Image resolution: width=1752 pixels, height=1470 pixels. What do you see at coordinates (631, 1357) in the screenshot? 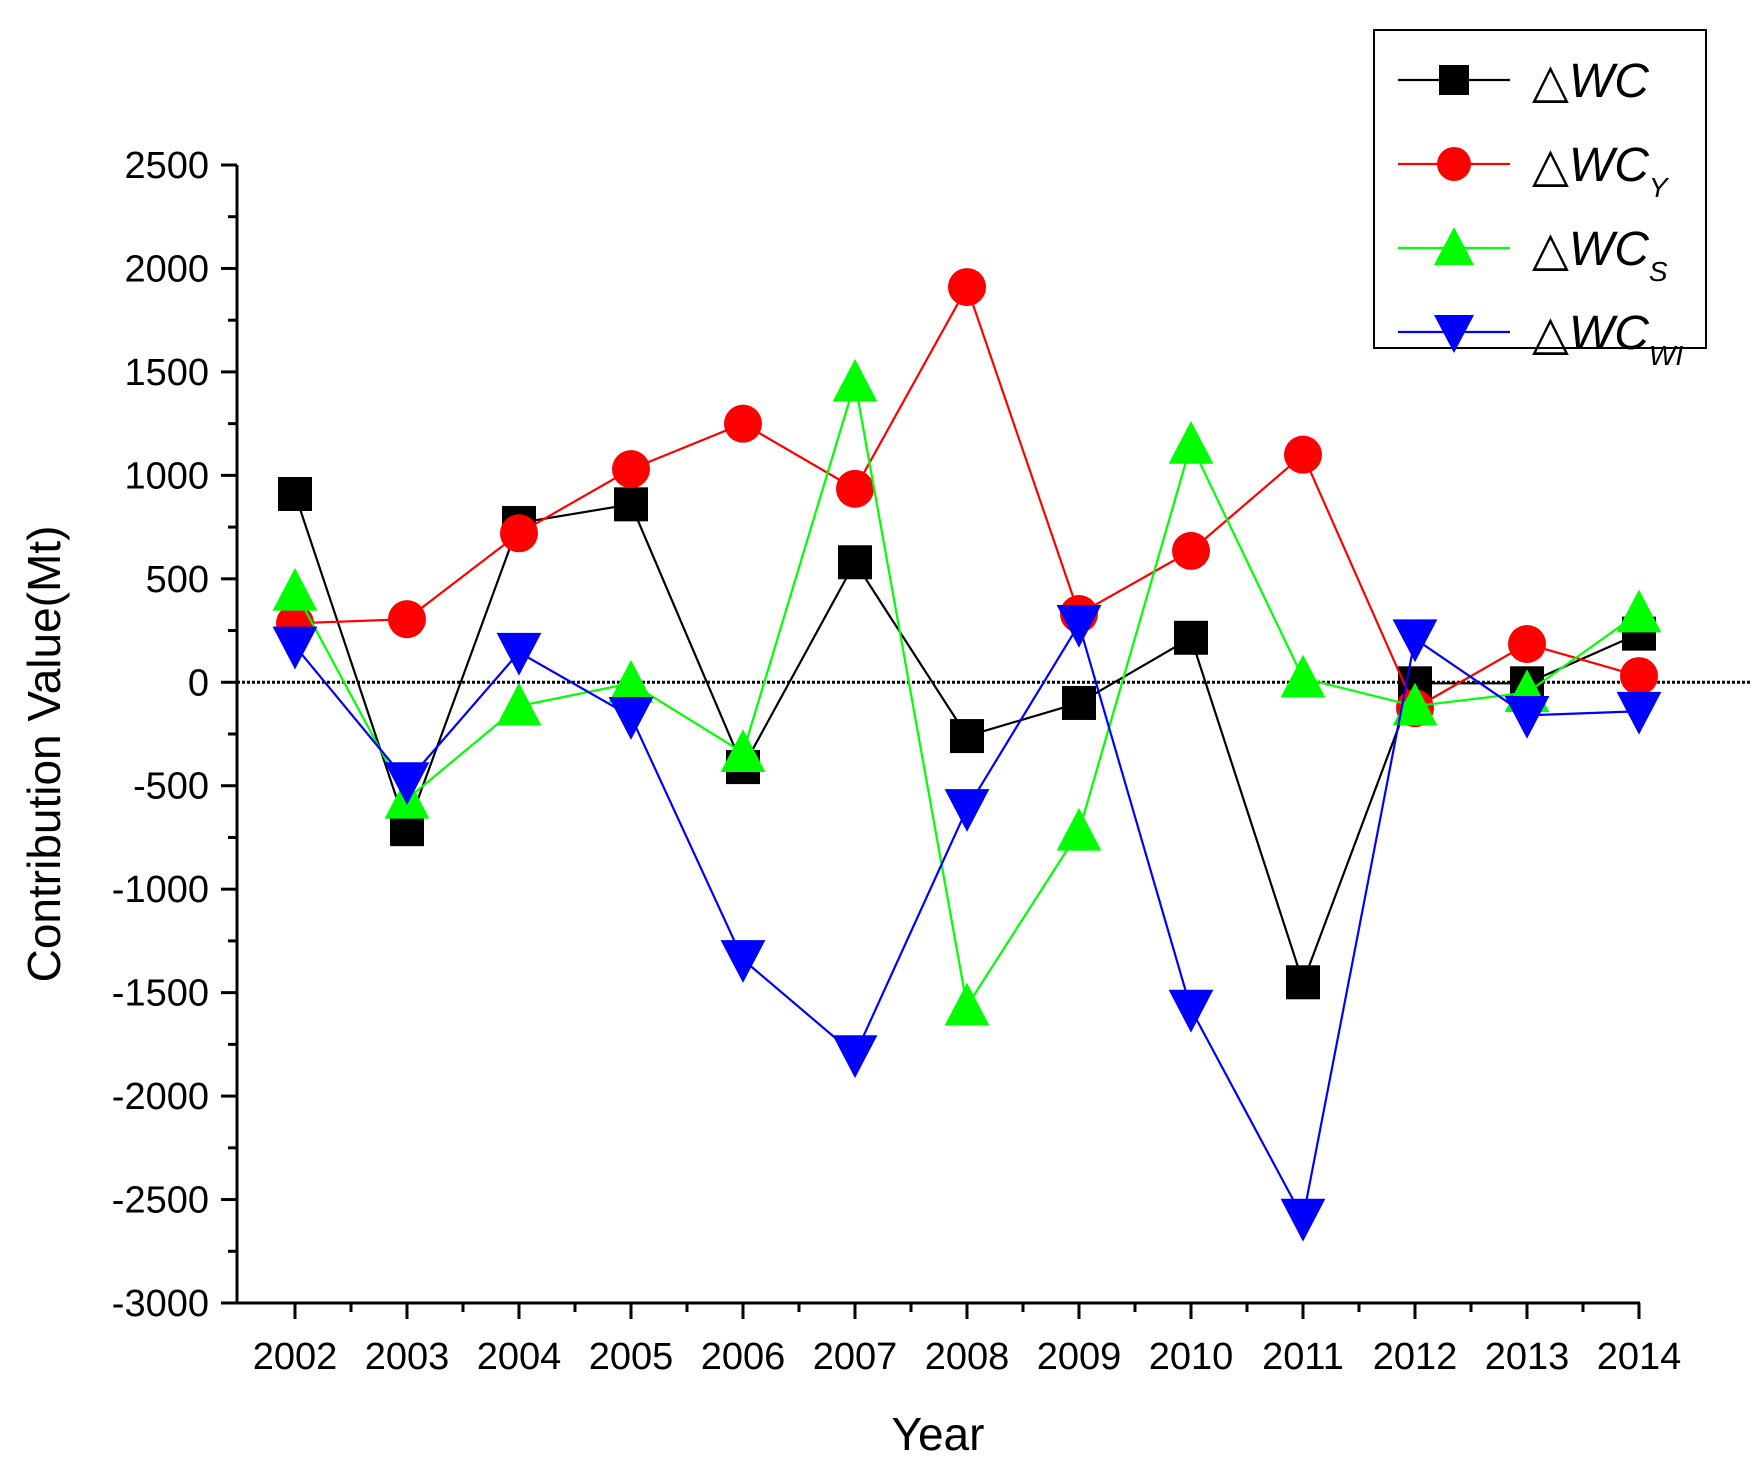
I see `x-tick-label: 2005` at bounding box center [631, 1357].